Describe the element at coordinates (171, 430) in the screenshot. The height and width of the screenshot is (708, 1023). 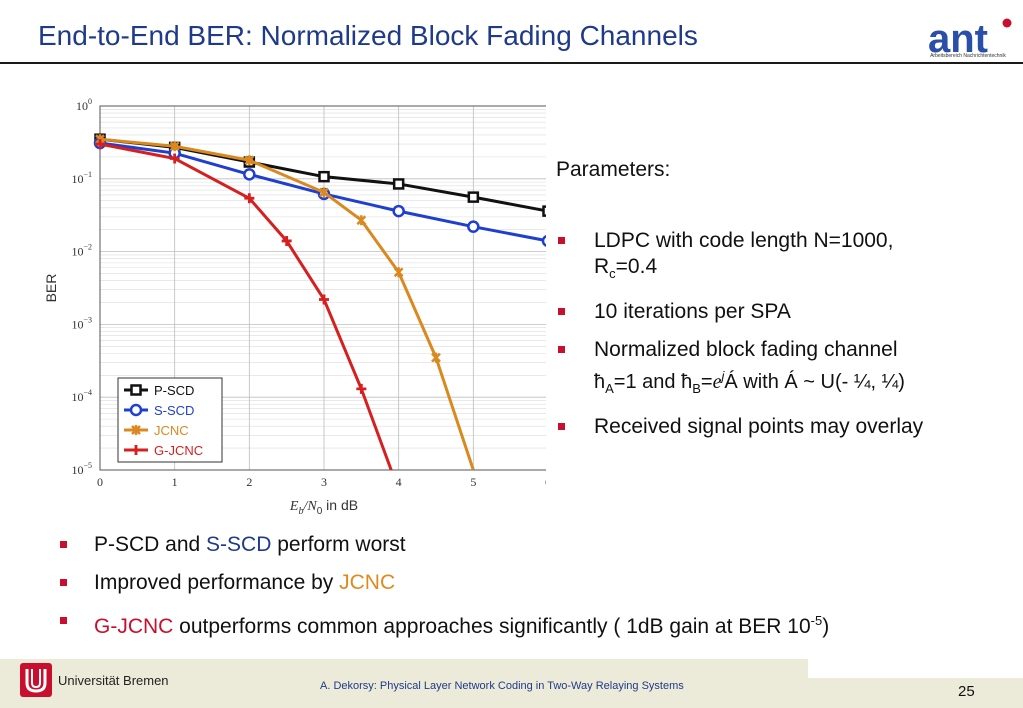
I see `legend-label: JCNC` at that location.